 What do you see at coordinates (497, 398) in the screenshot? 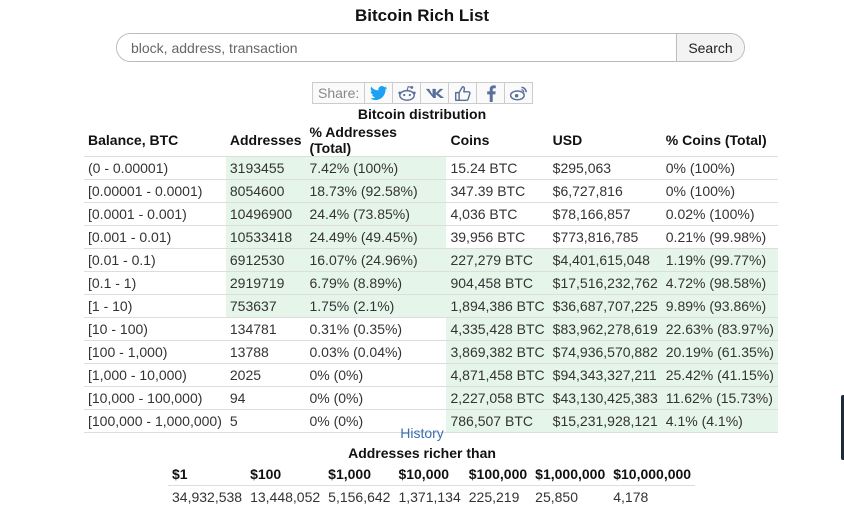
I see `coins-cell: 2,227,058 BTC` at bounding box center [497, 398].